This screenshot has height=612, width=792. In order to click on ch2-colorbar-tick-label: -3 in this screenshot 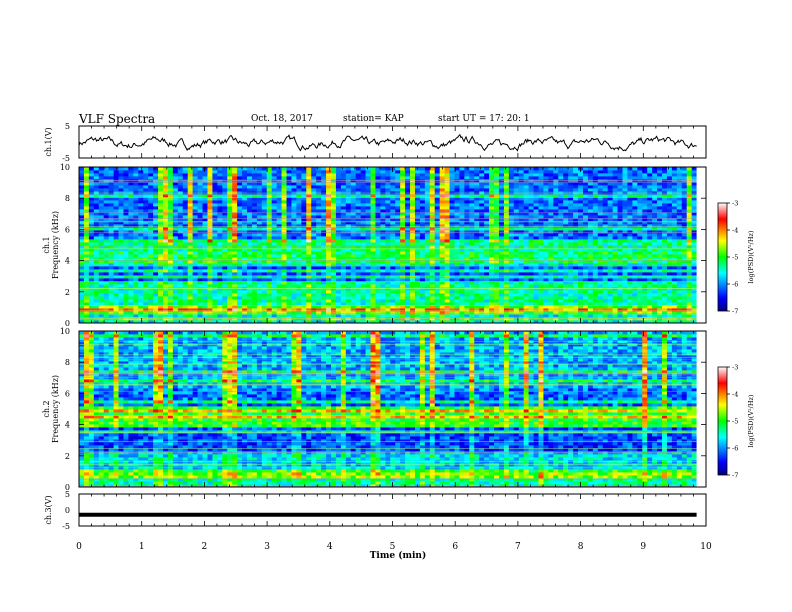, I will do `click(735, 368)`.